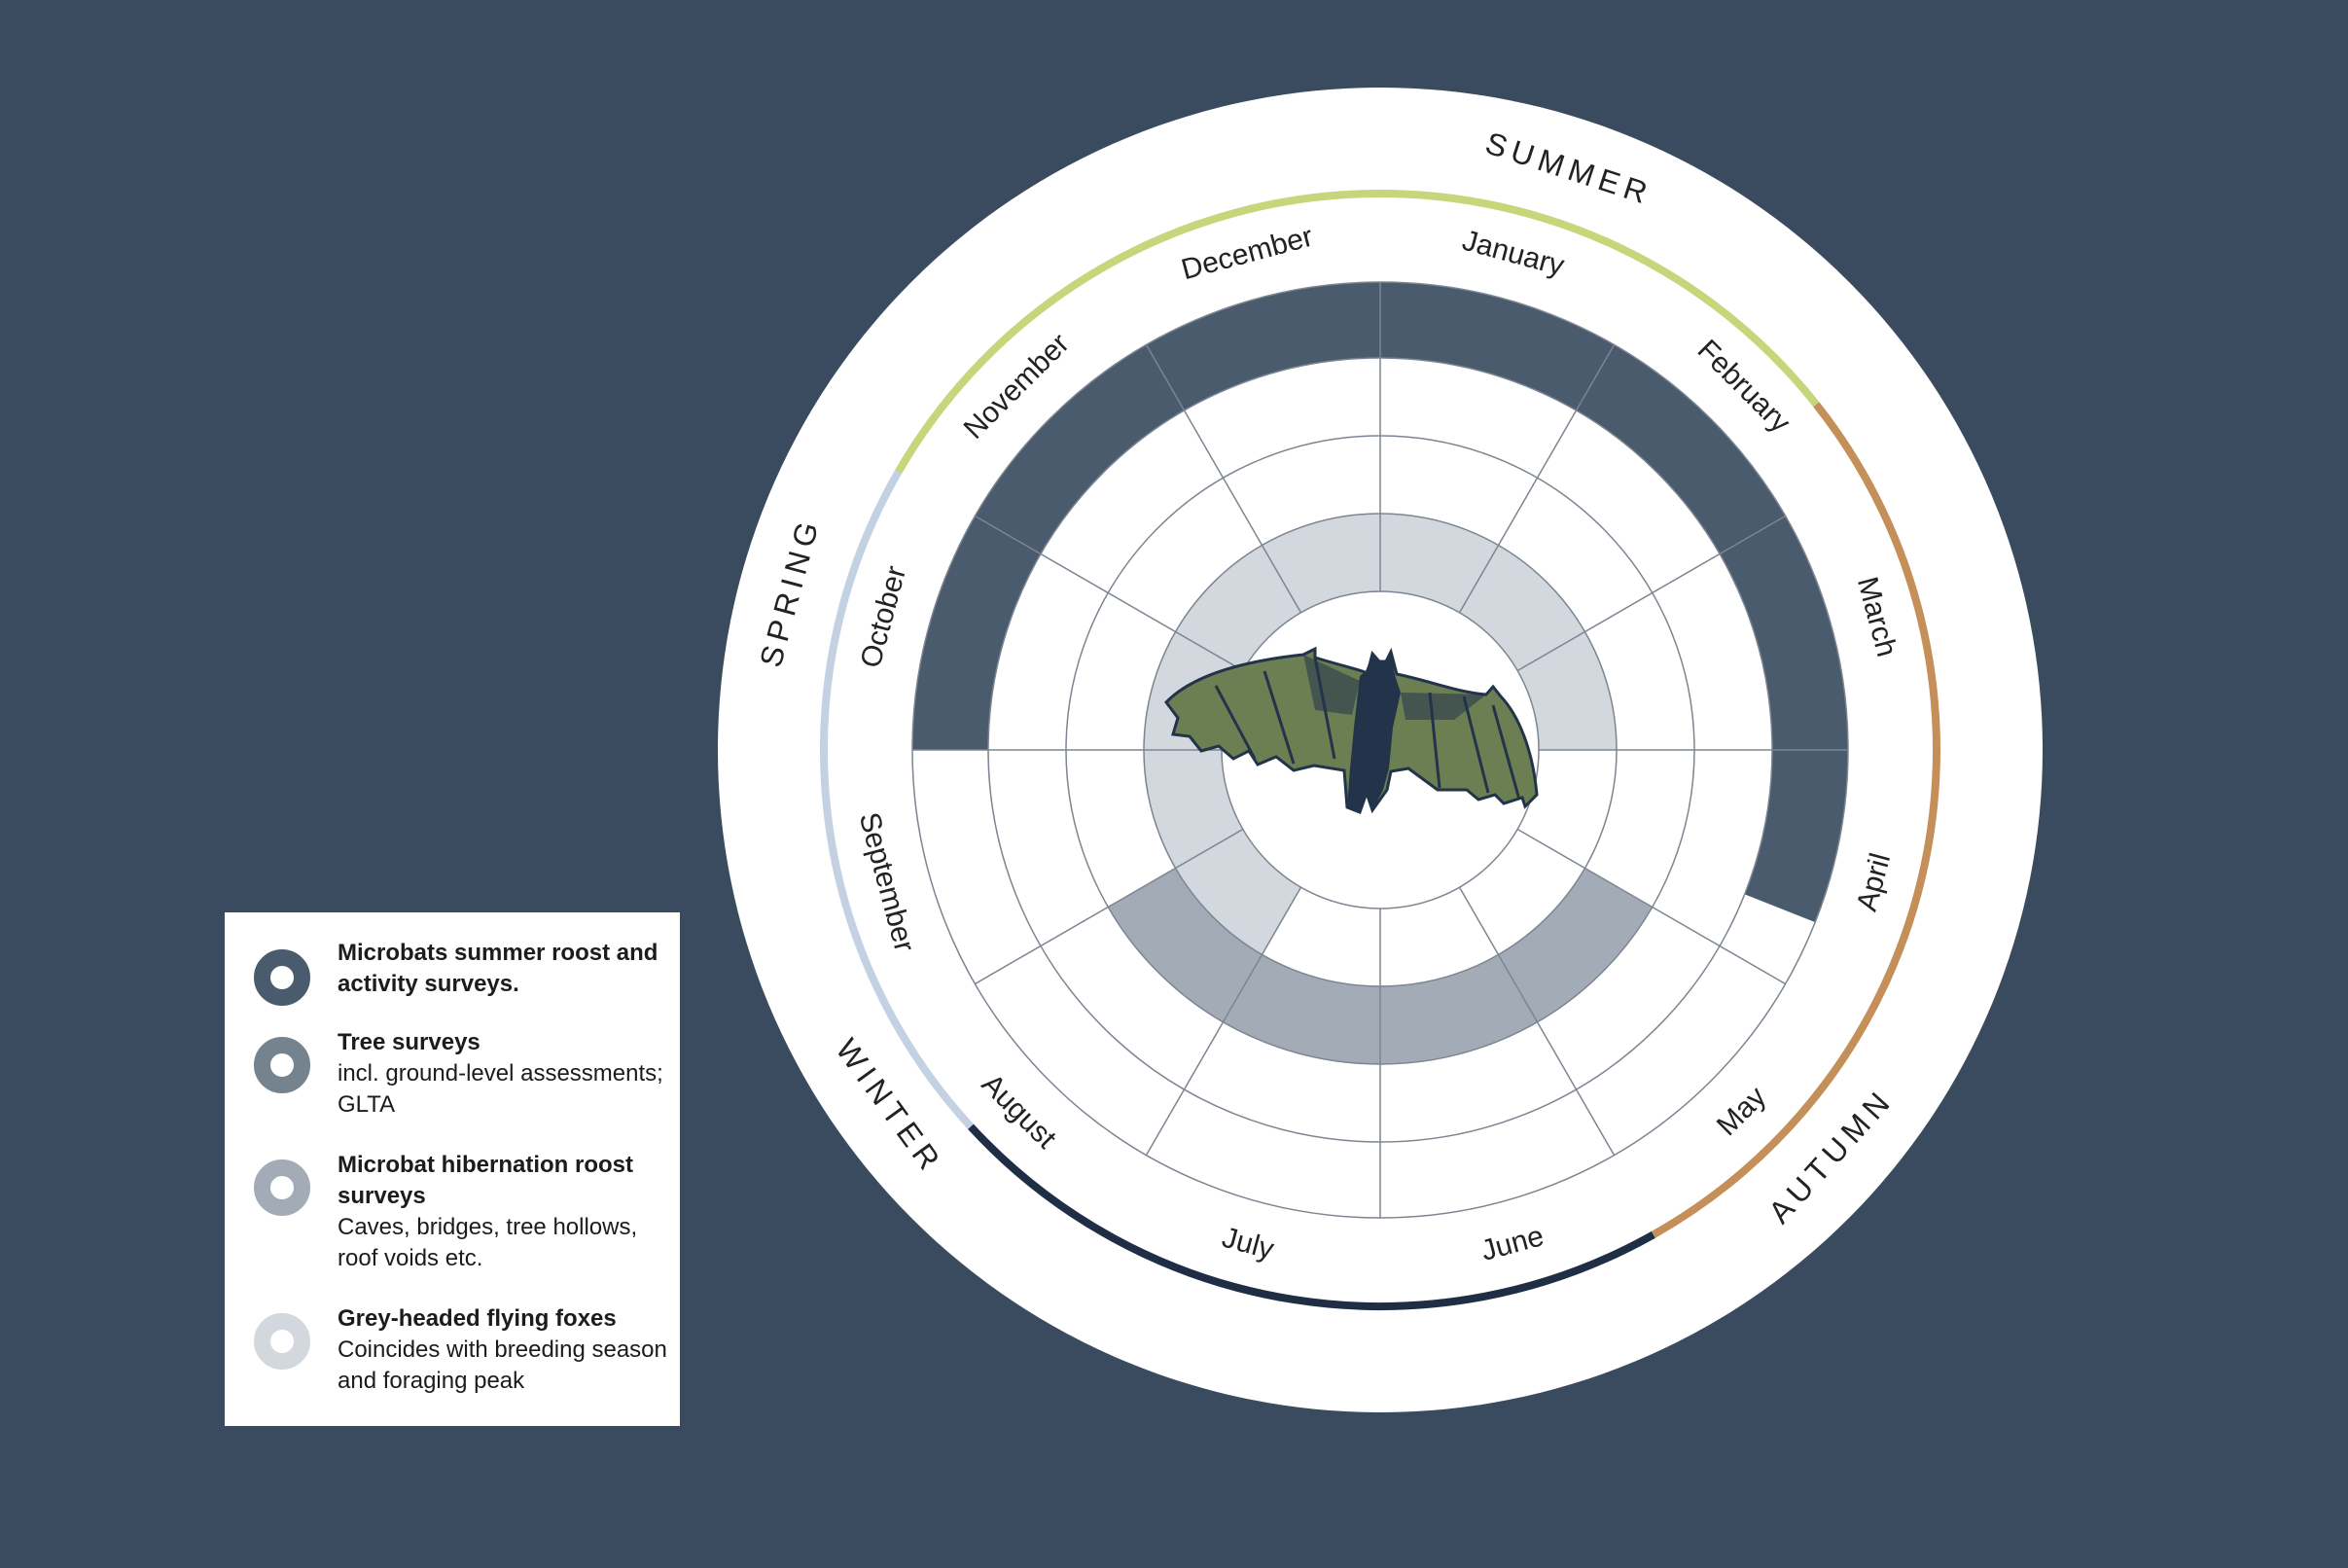 The width and height of the screenshot is (2348, 1568). What do you see at coordinates (1380, 966) in the screenshot?
I see `hibernation-roost-ring-segment` at bounding box center [1380, 966].